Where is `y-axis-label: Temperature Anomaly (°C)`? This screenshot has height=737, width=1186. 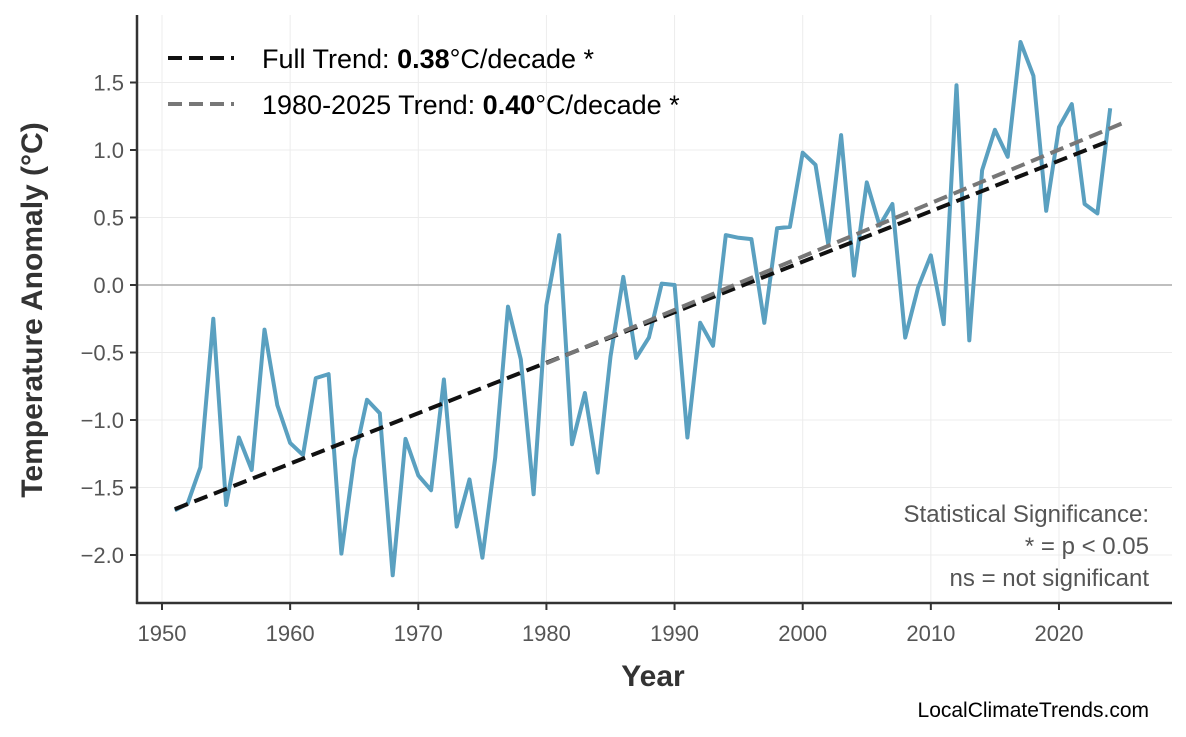 y-axis-label: Temperature Anomaly (°C) is located at coordinates (32, 309).